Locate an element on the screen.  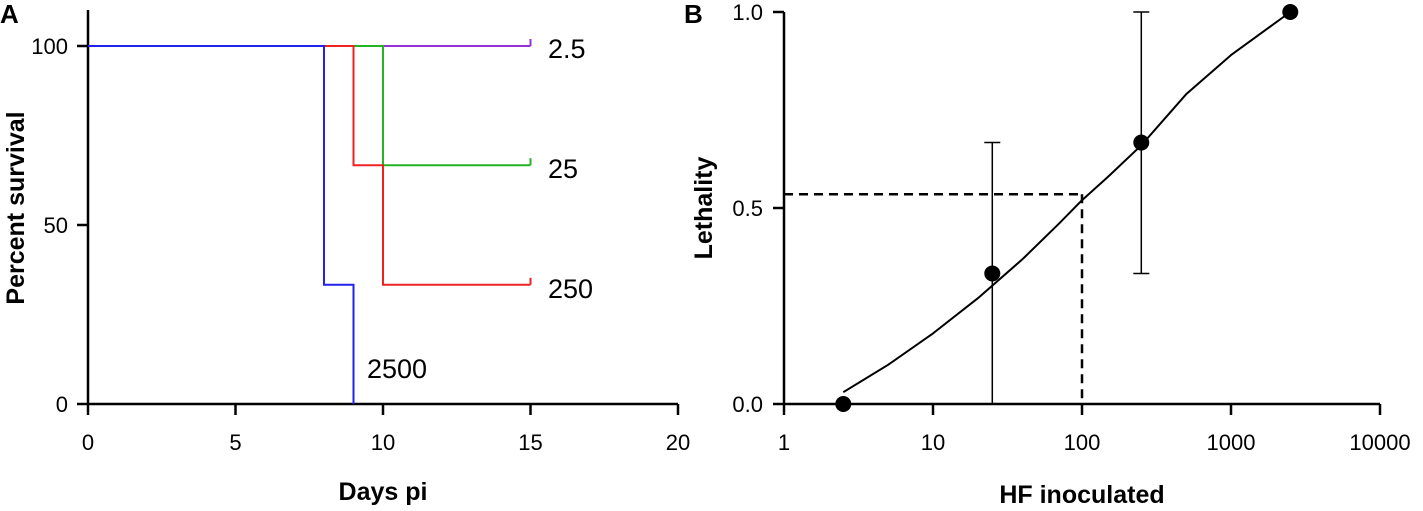
series-label-250: 250 is located at coordinates (570, 289).